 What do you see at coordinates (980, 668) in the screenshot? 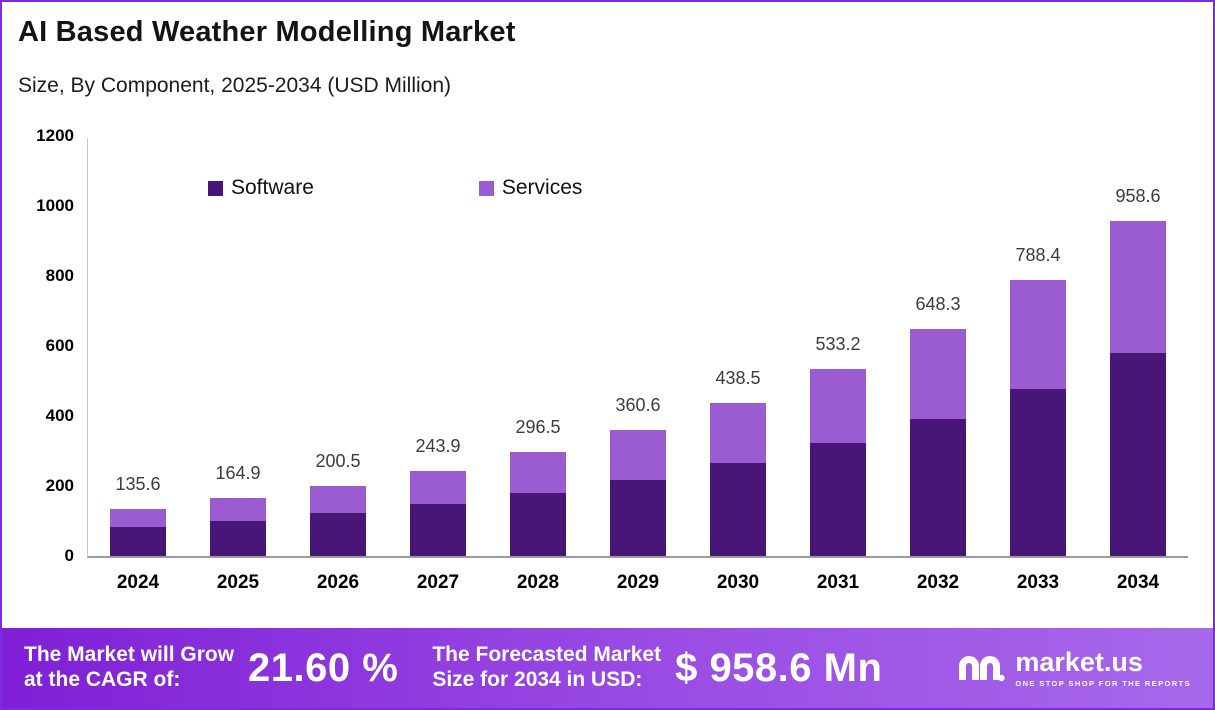
I see `market-us-logo-icon` at bounding box center [980, 668].